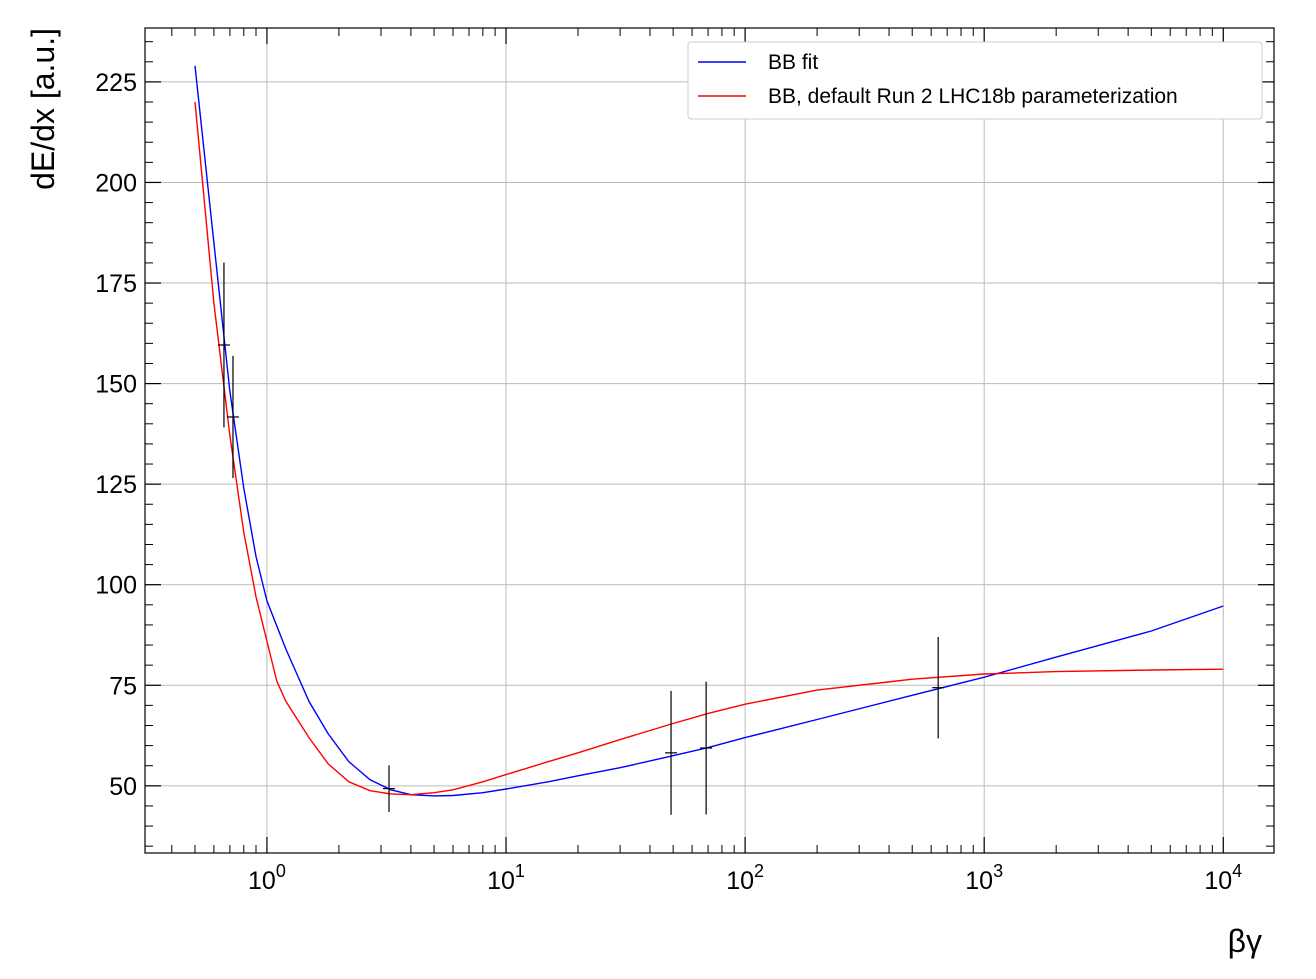 The width and height of the screenshot is (1316, 979). Describe the element at coordinates (281, 871) in the screenshot. I see `x-tick-exp: 0` at that location.